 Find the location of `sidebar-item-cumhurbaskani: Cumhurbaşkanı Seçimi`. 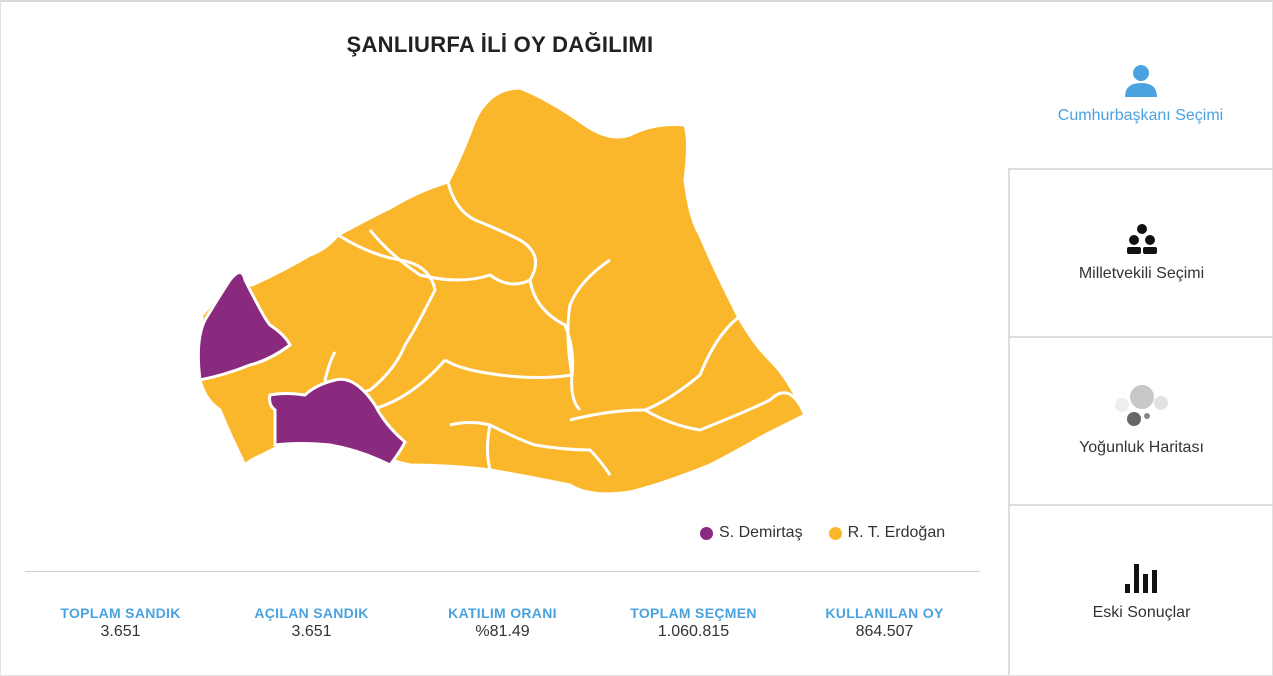

sidebar-item-cumhurbaskani: Cumhurbaşkanı Seçimi is located at coordinates (1140, 84).